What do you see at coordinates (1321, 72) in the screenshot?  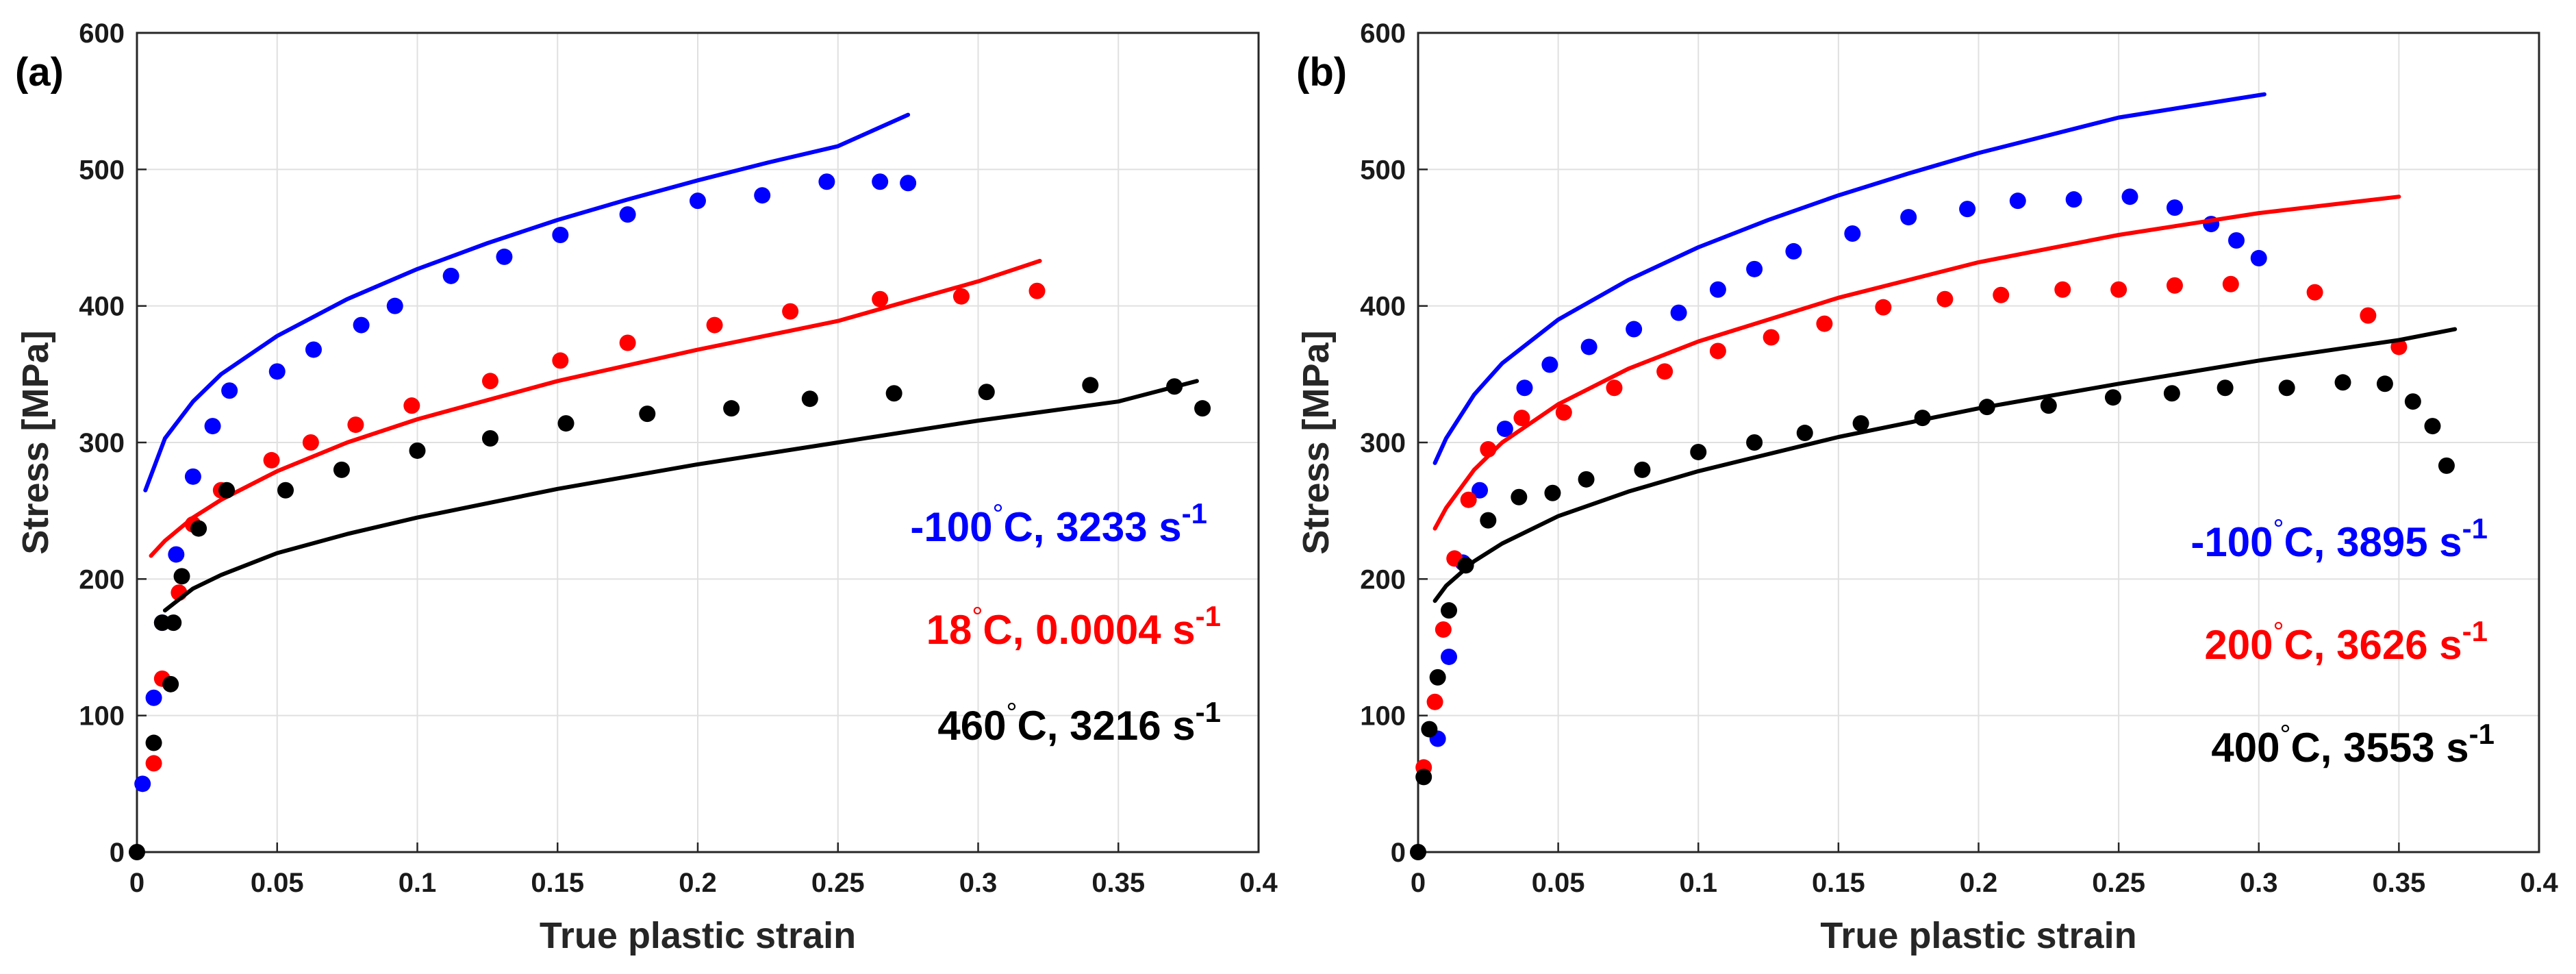 I see `panel-label: (b)` at bounding box center [1321, 72].